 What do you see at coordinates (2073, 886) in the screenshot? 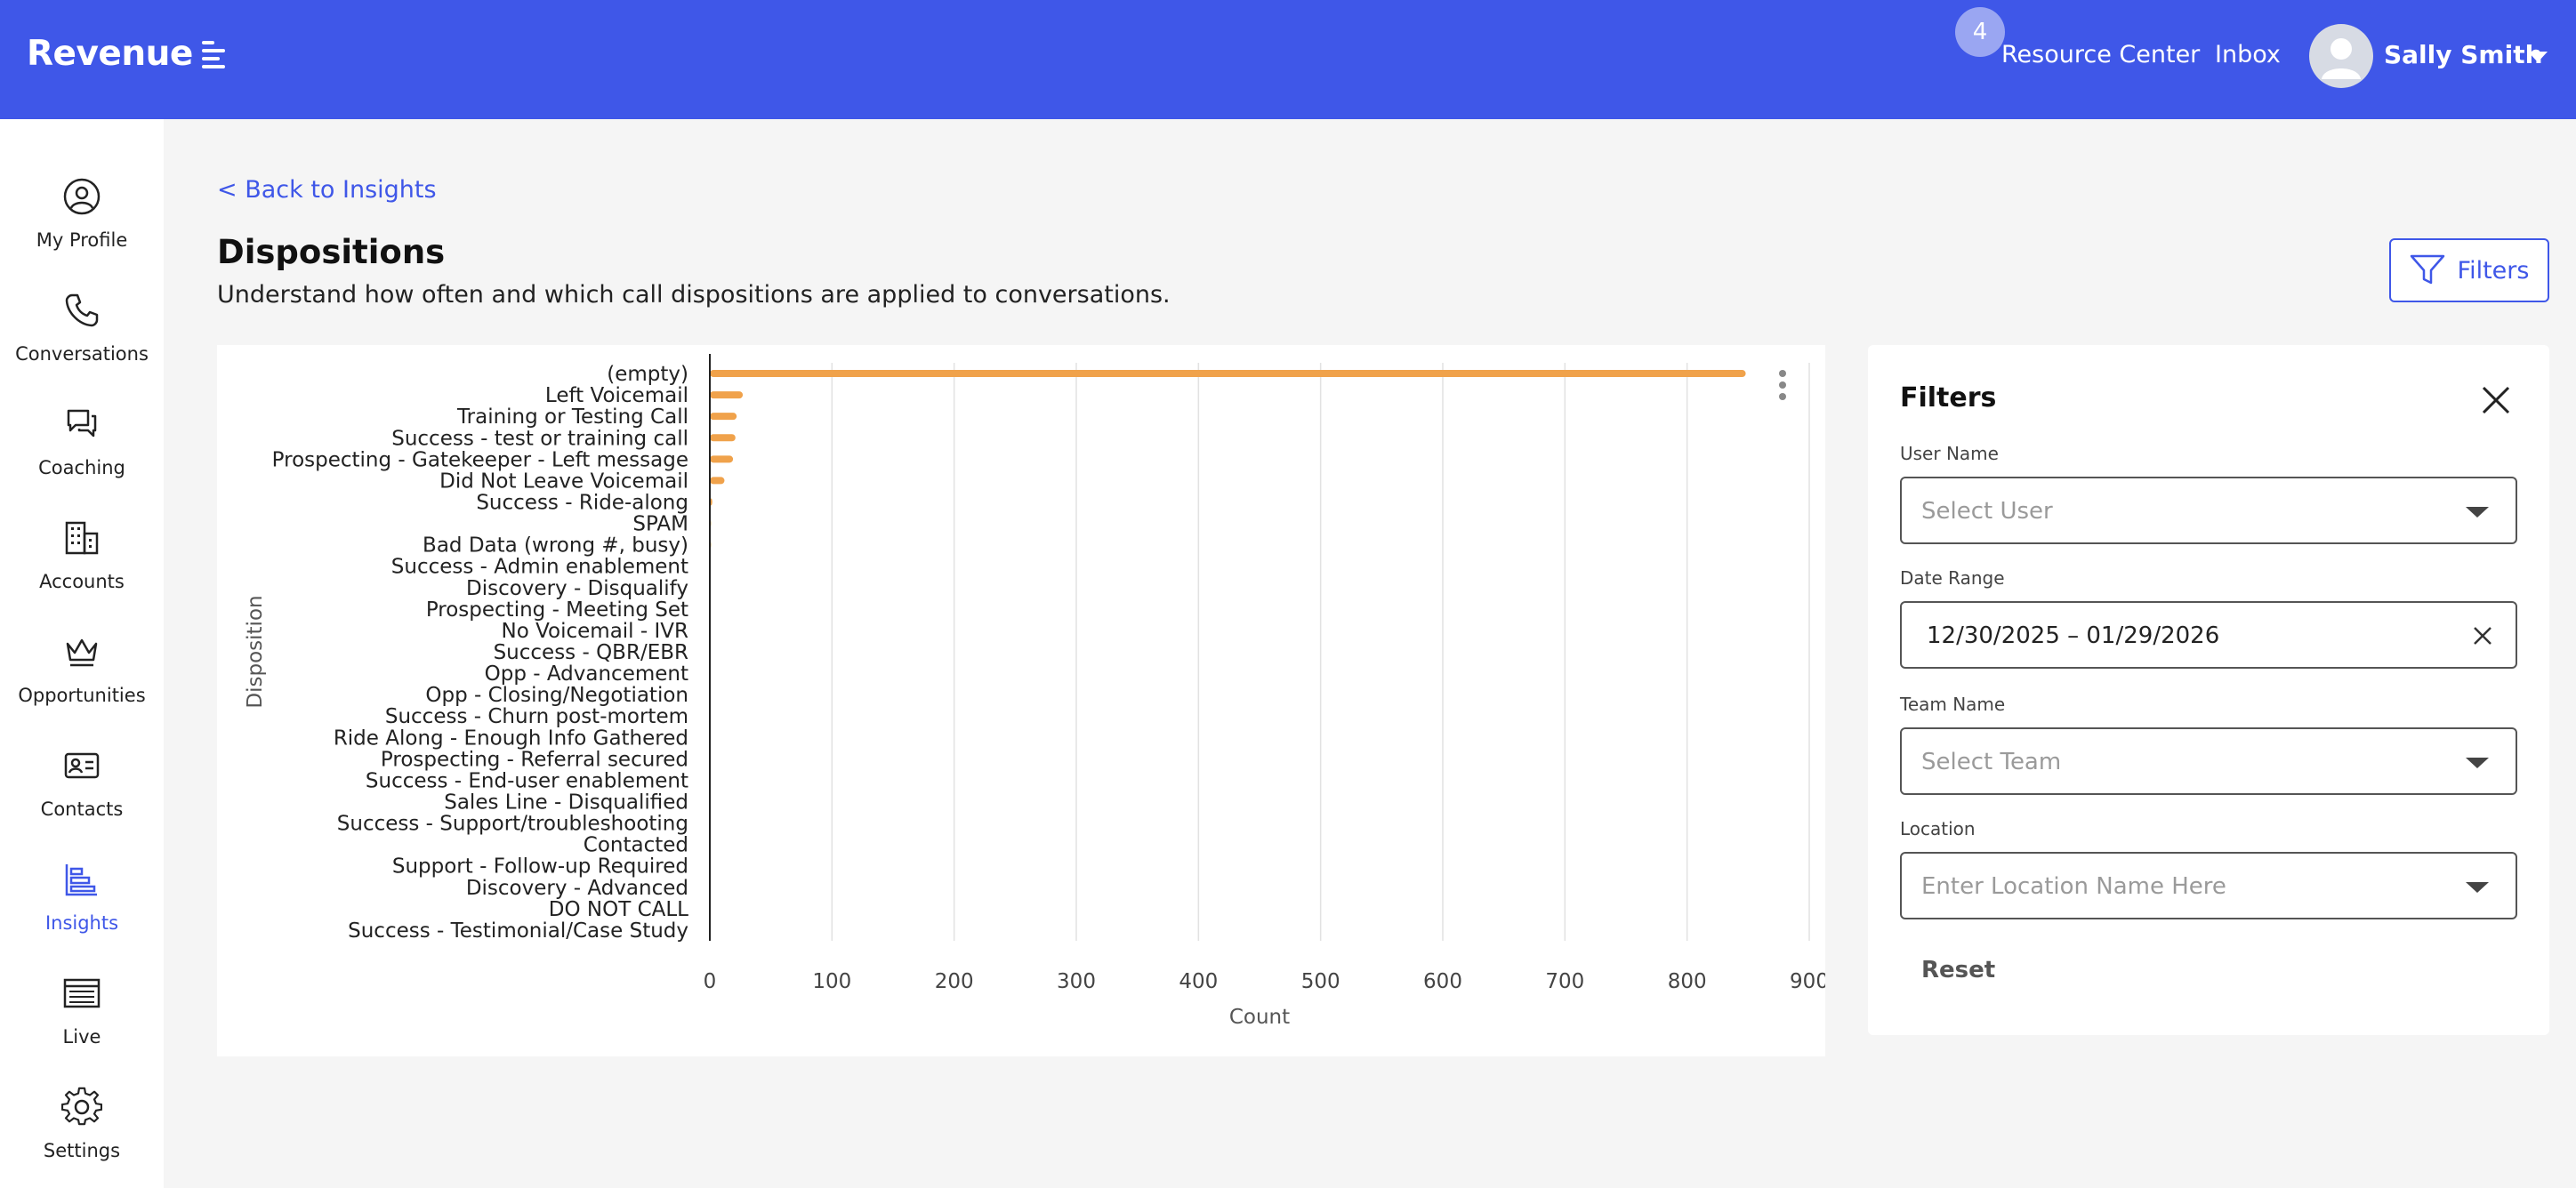
I see `location-placeholder: Enter Location Name Here` at bounding box center [2073, 886].